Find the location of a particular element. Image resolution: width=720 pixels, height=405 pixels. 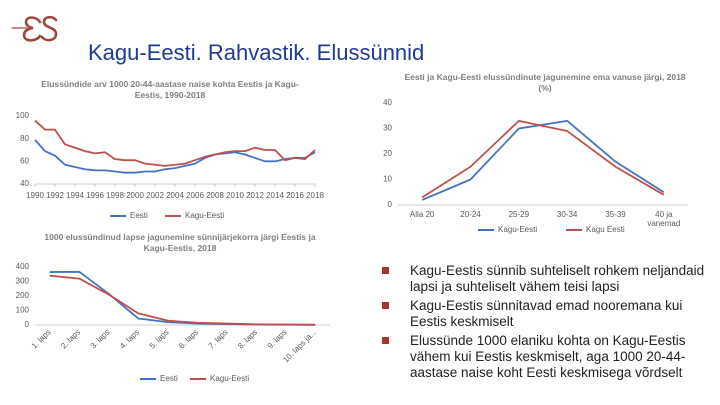

x-tick-label: 2008 is located at coordinates (215, 195).